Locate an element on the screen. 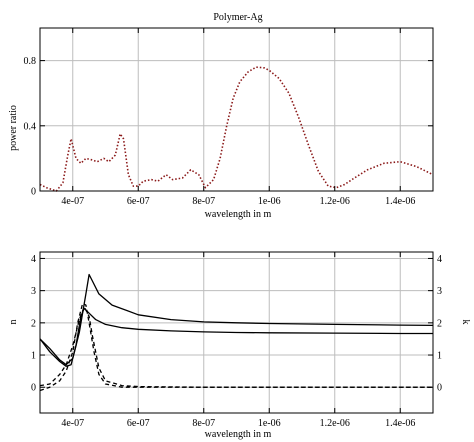 This screenshot has width=474, height=442. y2-tick-label: 4 is located at coordinates (439, 259).